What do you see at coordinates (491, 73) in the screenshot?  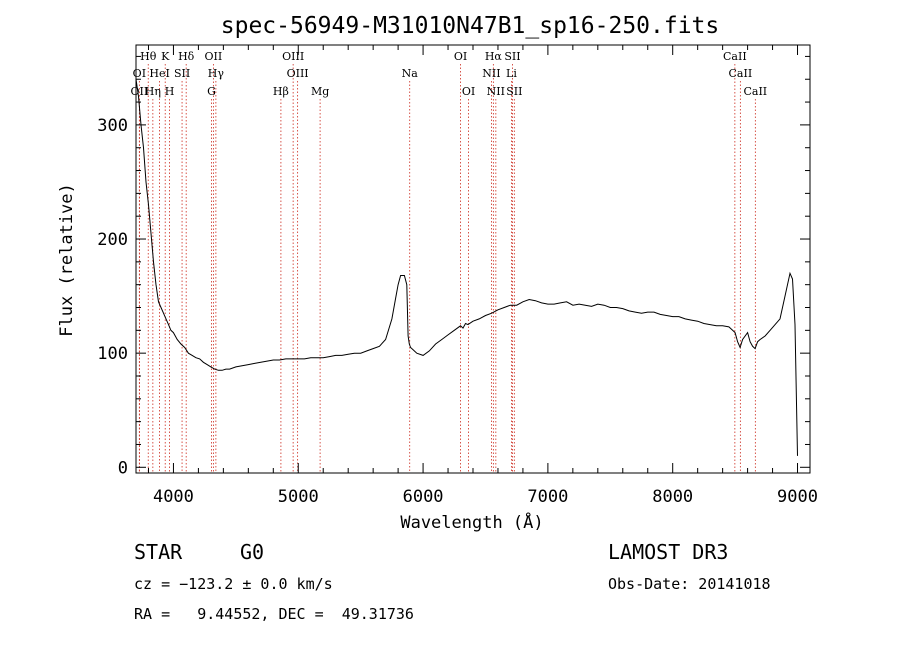 I see `line-label-15: NII` at bounding box center [491, 73].